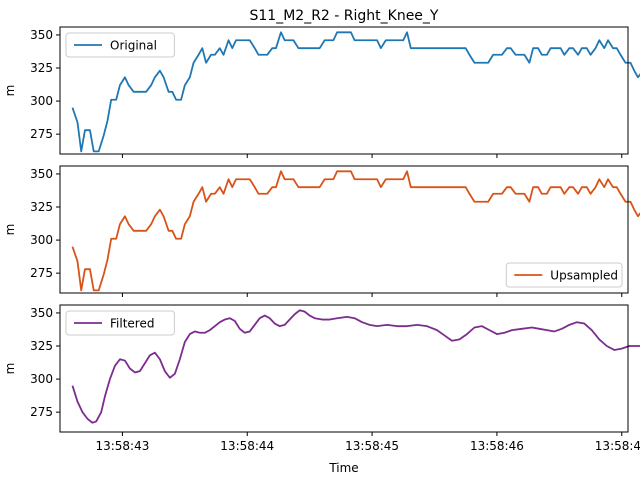  I want to click on legend: Original, so click(120, 45).